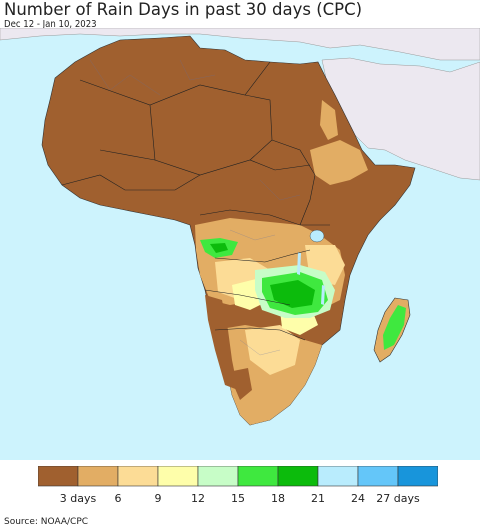 Image resolution: width=480 pixels, height=530 pixels. What do you see at coordinates (272, 350) in the screenshot?
I see `zone-mid-botswana` at bounding box center [272, 350].